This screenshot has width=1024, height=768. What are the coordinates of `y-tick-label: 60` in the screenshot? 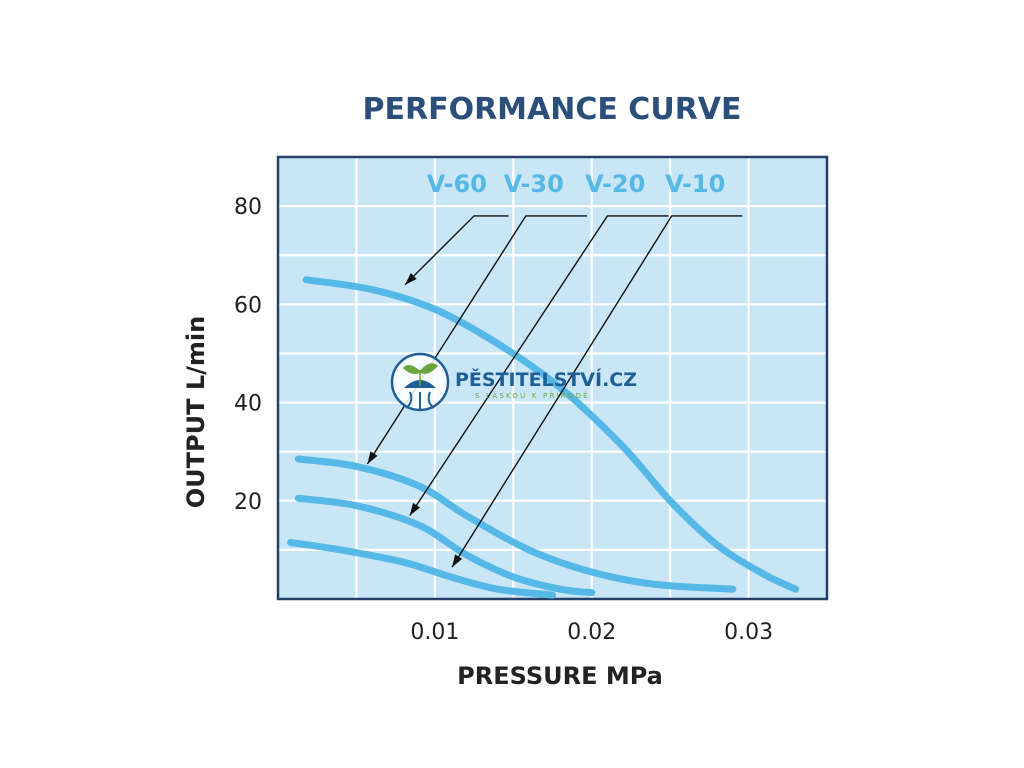 It's located at (248, 305).